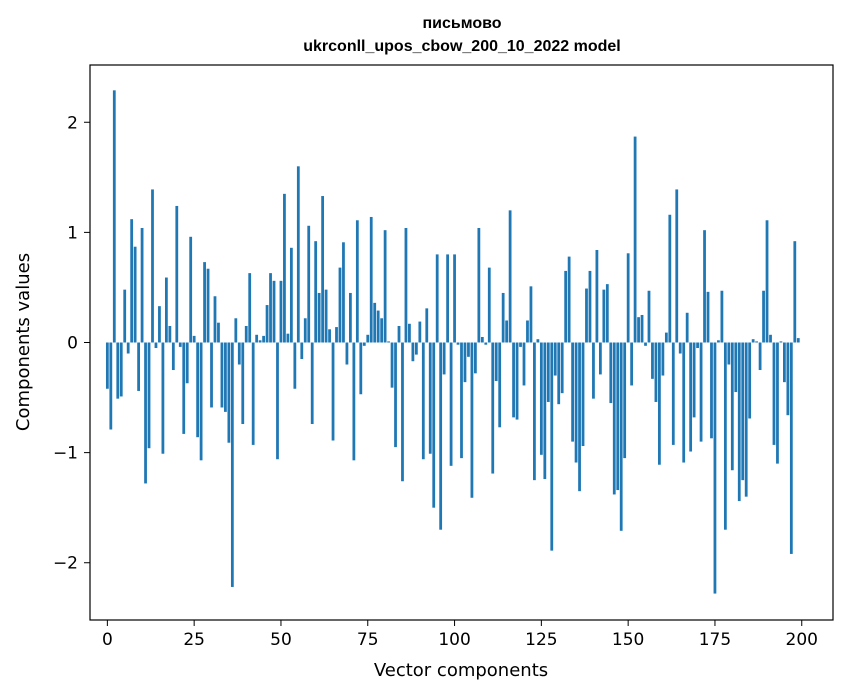 Image resolution: width=847 pixels, height=700 pixels. What do you see at coordinates (23, 342) in the screenshot?
I see `y-axis-label: Components values` at bounding box center [23, 342].